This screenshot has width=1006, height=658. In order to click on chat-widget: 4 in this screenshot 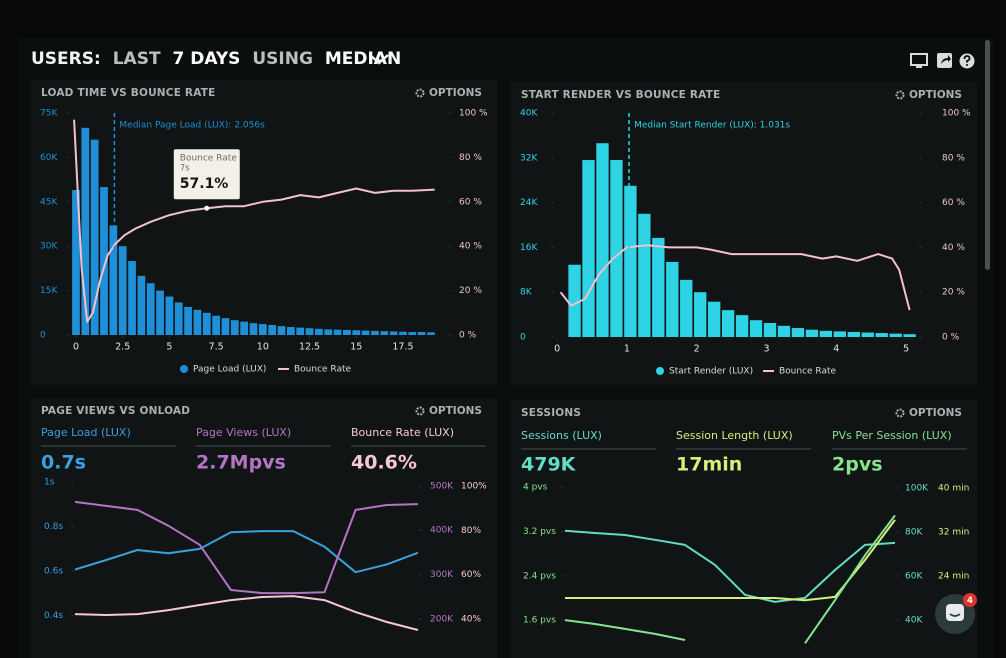, I will do `click(956, 613)`.